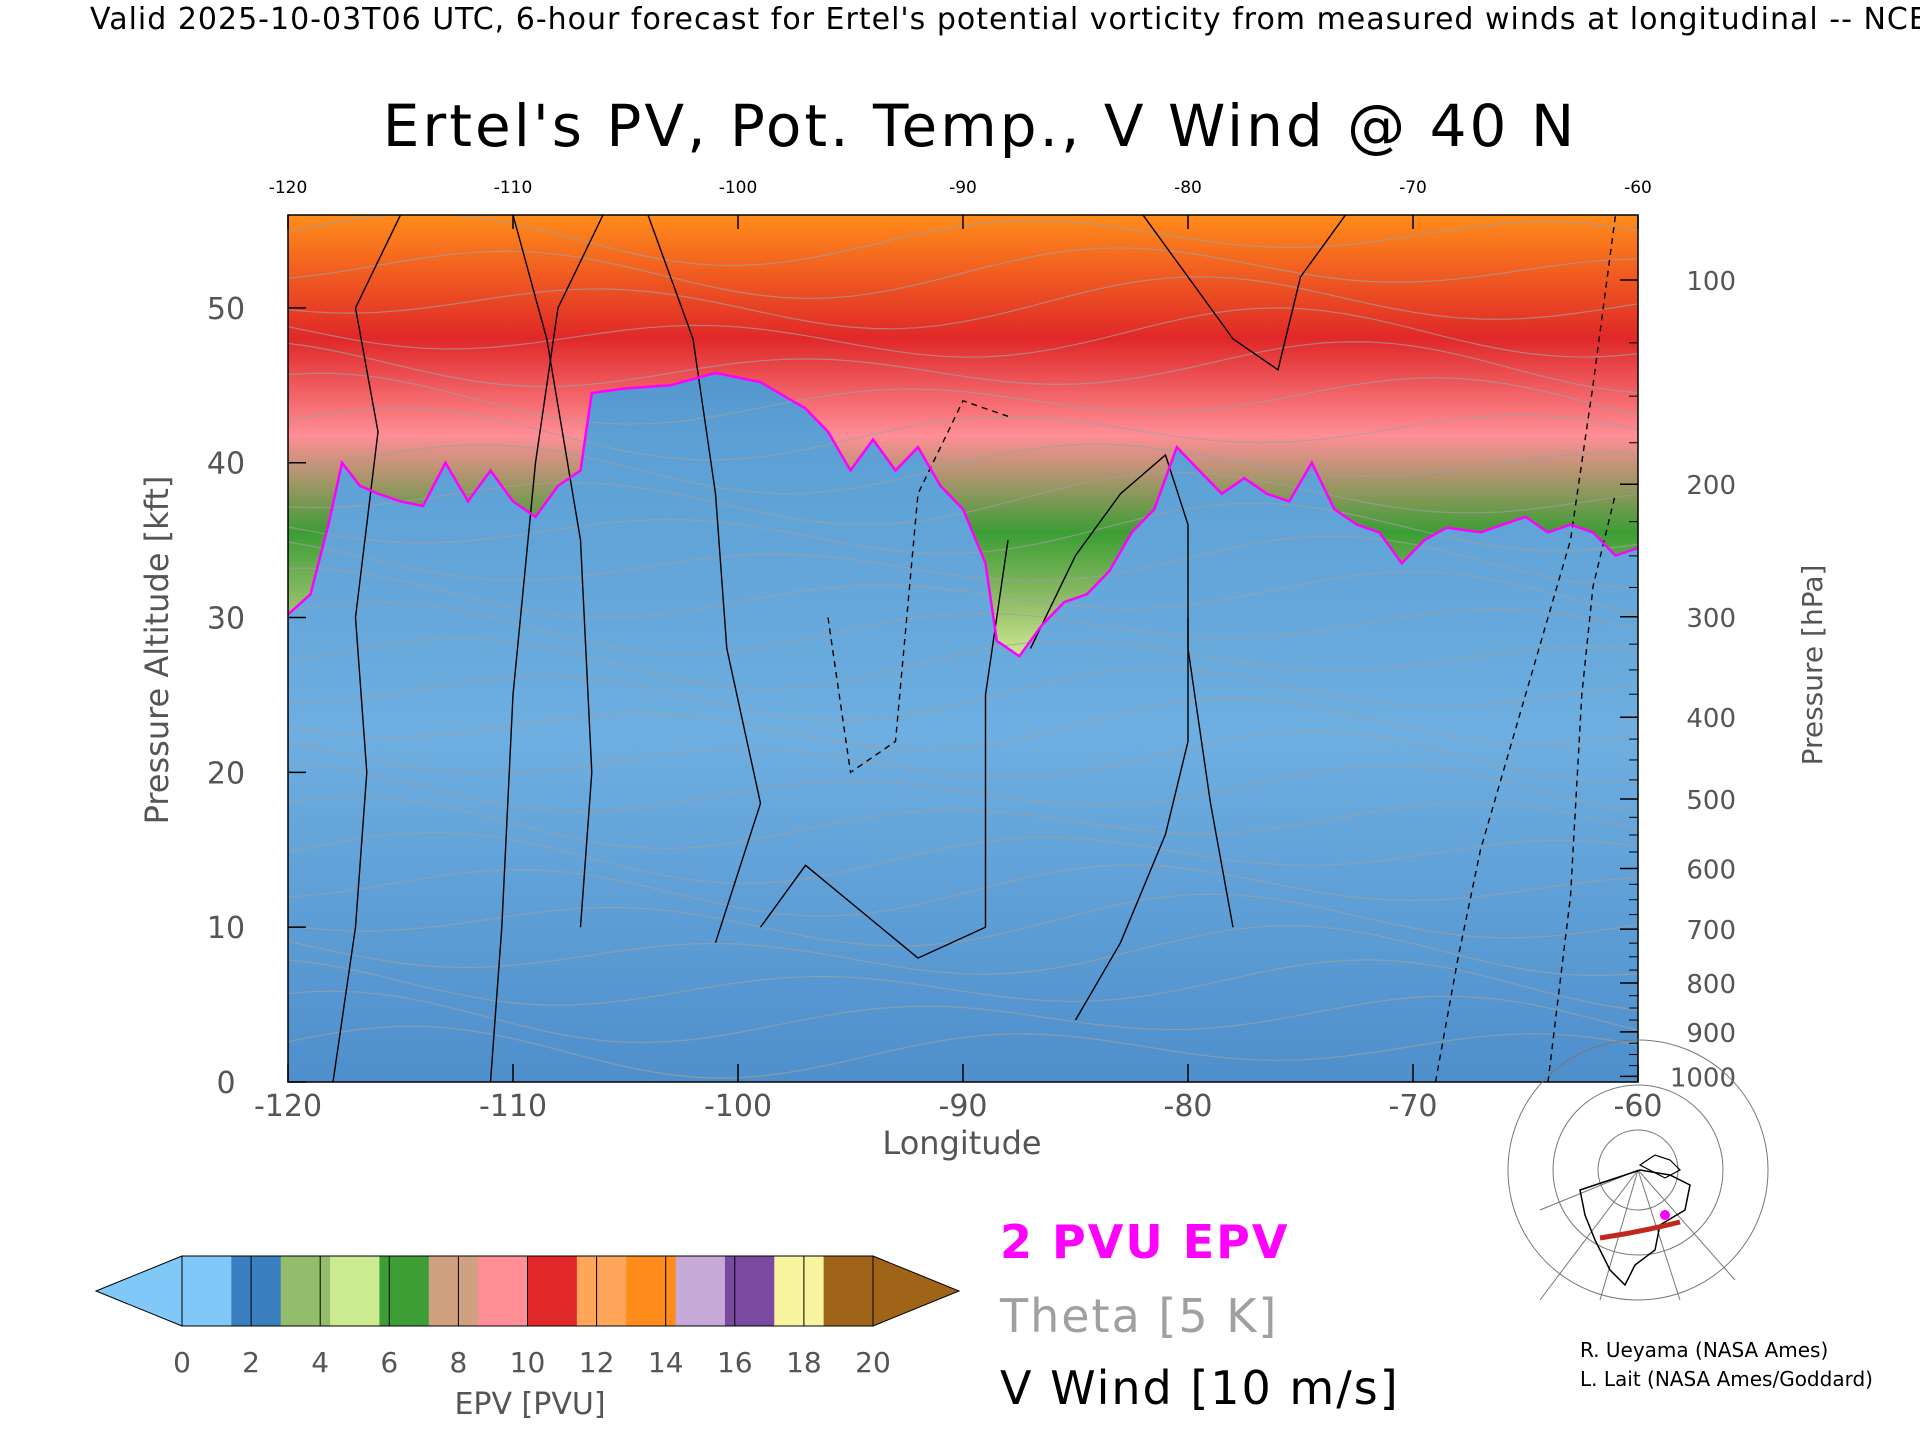  I want to click on pressure-tick-label: 200, so click(1711, 486).